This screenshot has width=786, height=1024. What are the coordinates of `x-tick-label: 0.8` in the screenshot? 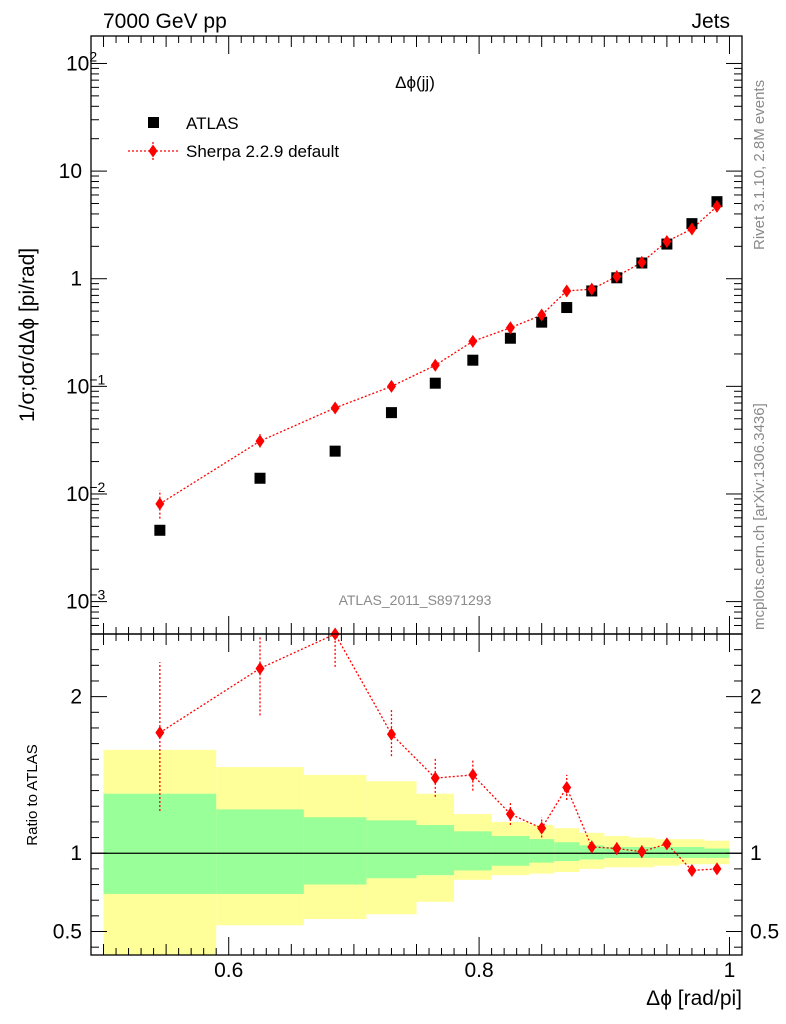 It's located at (478, 970).